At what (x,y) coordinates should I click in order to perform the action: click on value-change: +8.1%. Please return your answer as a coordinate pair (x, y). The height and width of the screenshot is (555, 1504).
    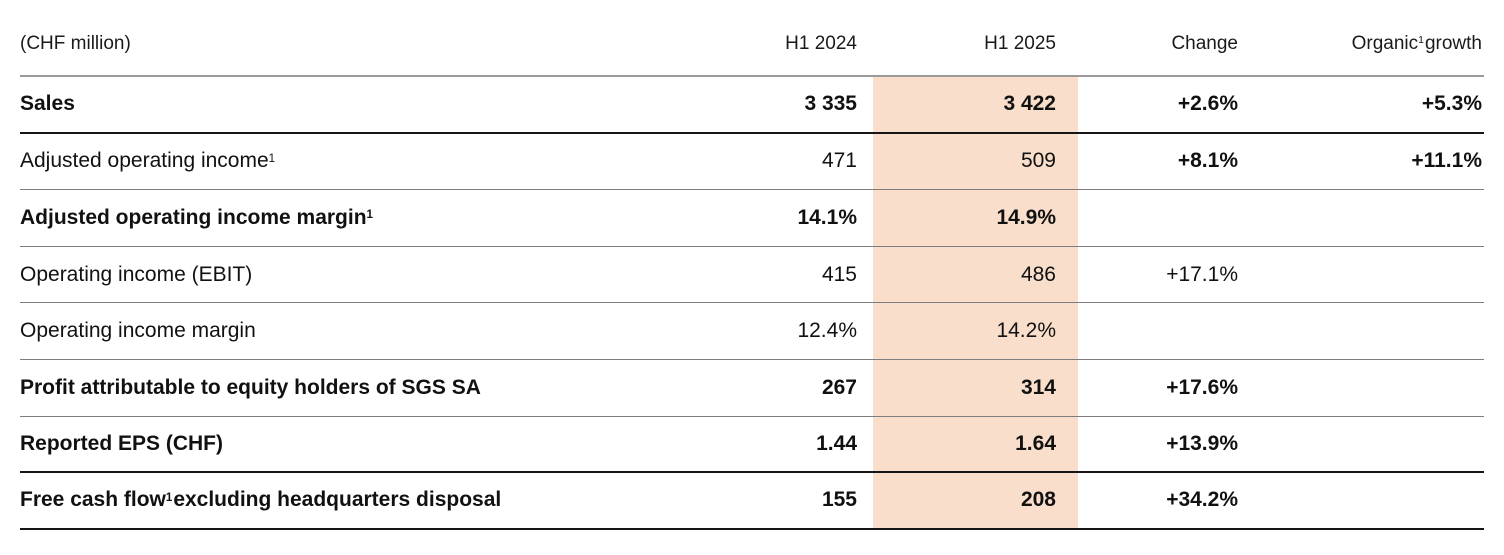
    Looking at the image, I should click on (1207, 161).